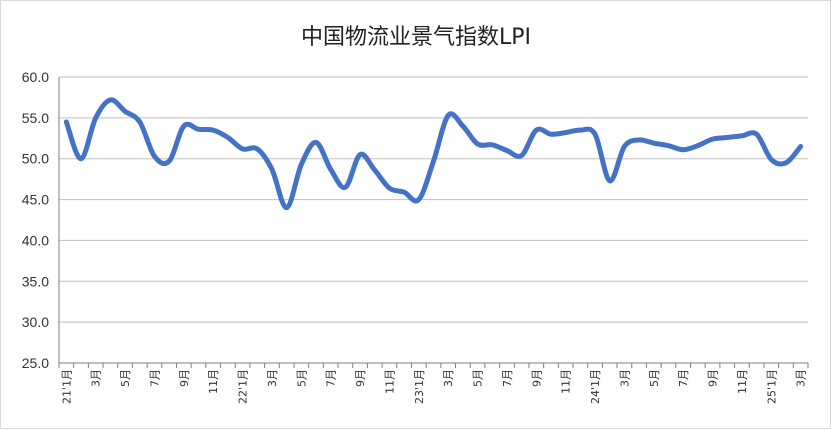 The height and width of the screenshot is (430, 831). What do you see at coordinates (35, 240) in the screenshot?
I see `y-tick-label: 40.0` at bounding box center [35, 240].